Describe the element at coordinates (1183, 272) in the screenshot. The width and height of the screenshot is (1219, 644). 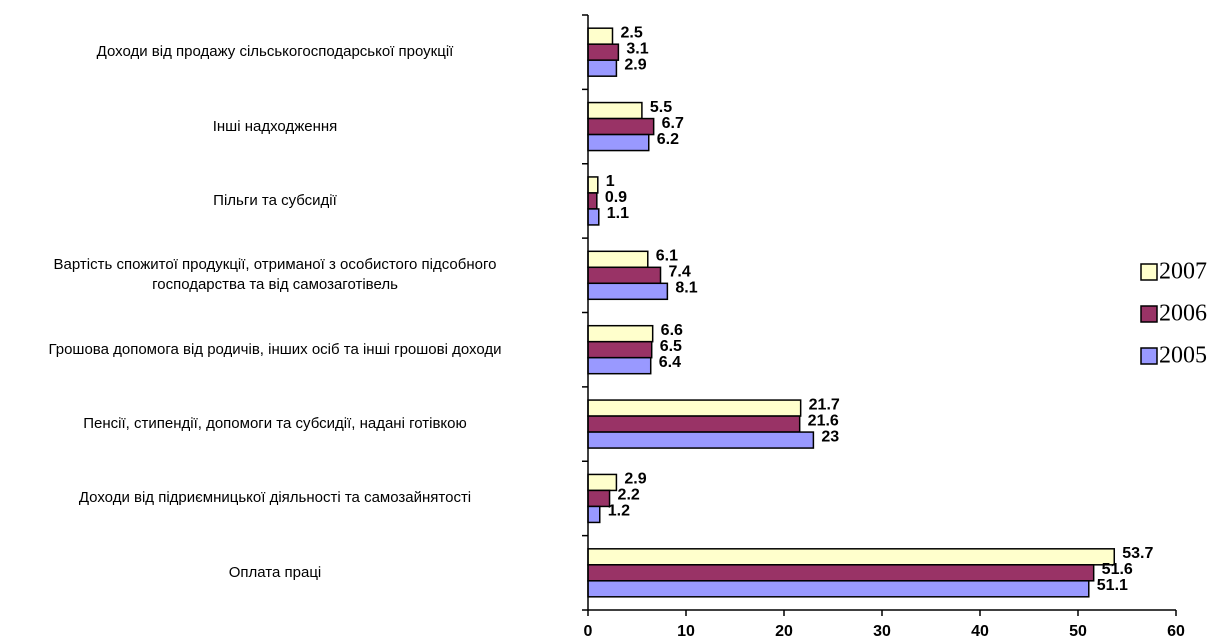
I see `legend-label: 2007` at that location.